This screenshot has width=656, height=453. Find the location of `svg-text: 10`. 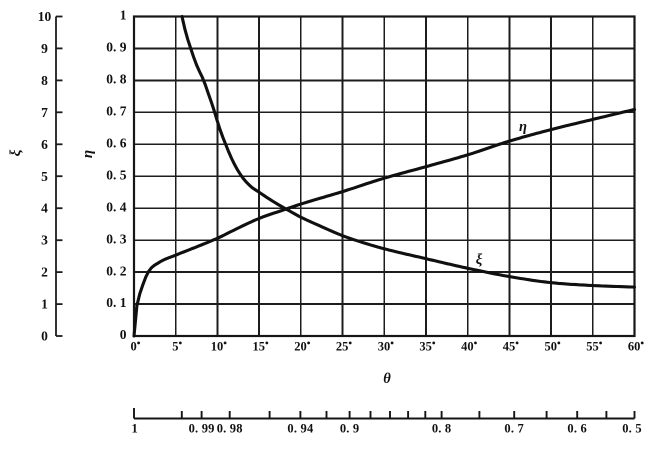

svg-text: 10 is located at coordinates (45, 16).